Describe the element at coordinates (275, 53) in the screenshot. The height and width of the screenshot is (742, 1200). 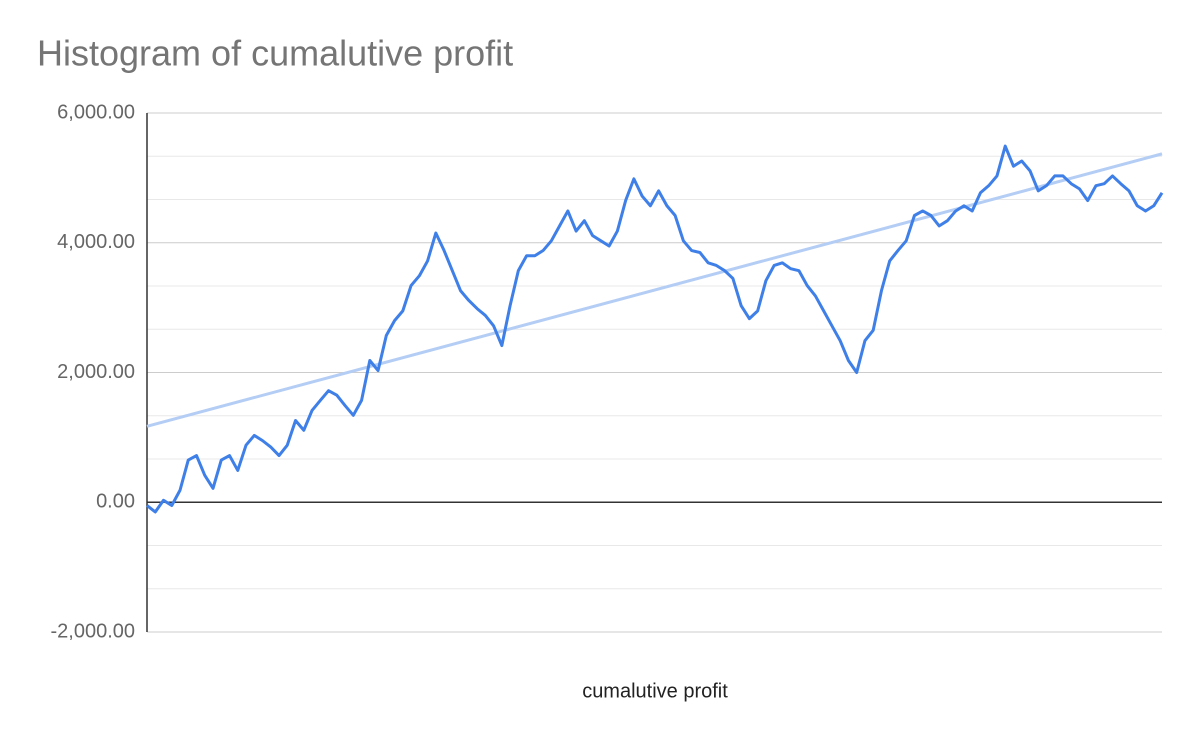
I see `chart-title: Histogram of cumalutive profit` at that location.